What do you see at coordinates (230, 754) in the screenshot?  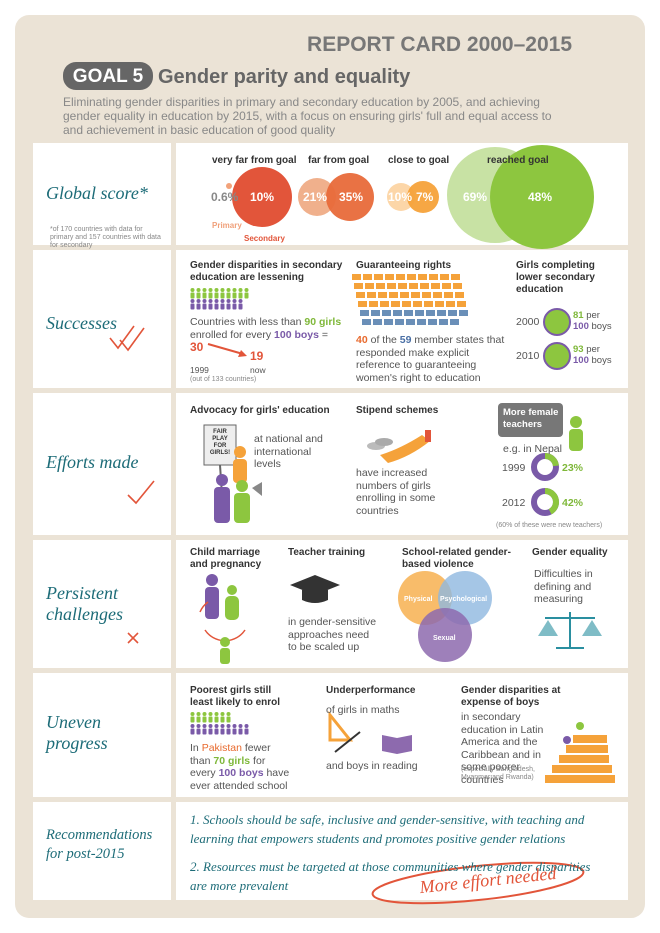 I see `text: fewer than` at bounding box center [230, 754].